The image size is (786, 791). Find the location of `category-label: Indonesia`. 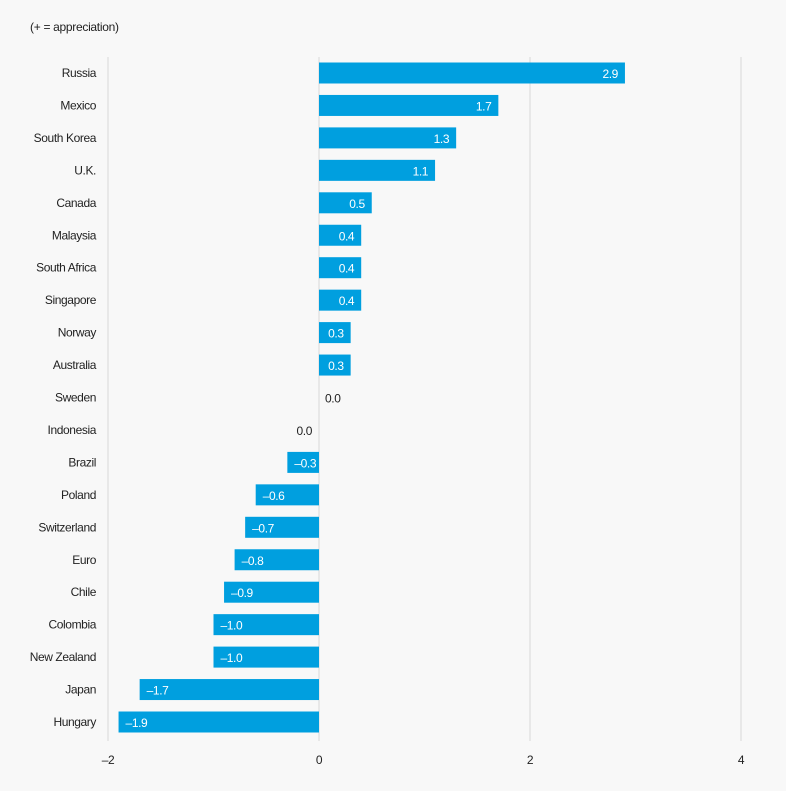

category-label: Indonesia is located at coordinates (72, 430).